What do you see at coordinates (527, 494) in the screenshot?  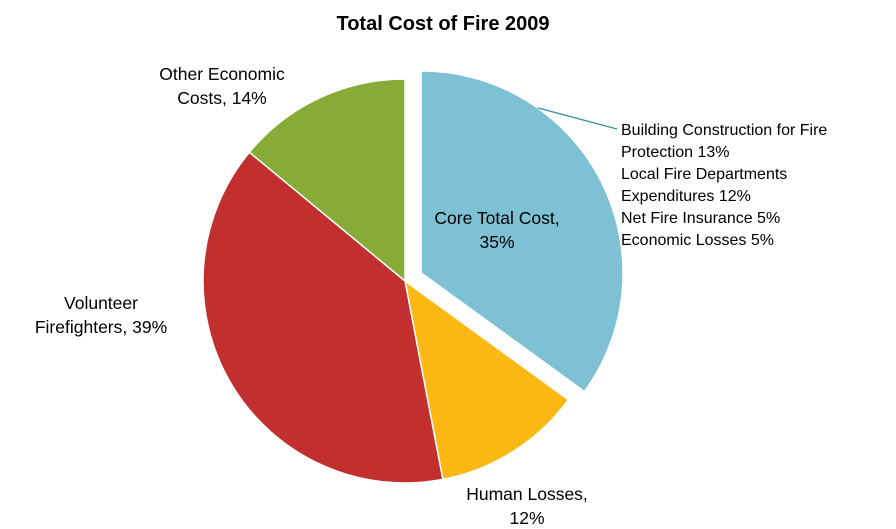 I see `slice-label-line: Human Losses,` at bounding box center [527, 494].